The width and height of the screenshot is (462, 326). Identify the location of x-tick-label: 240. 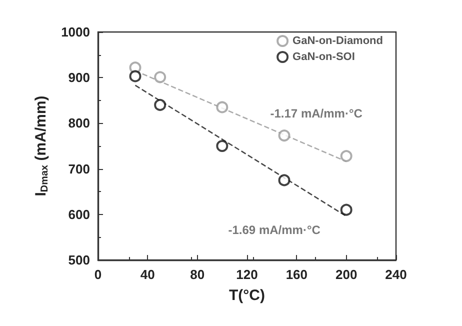
(396, 274).